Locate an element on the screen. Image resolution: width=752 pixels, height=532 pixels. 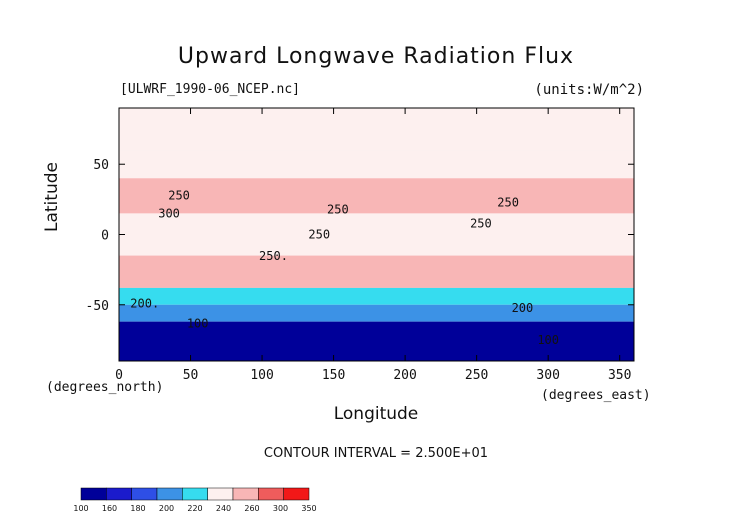
x-tick-label: 250 is located at coordinates (476, 375).